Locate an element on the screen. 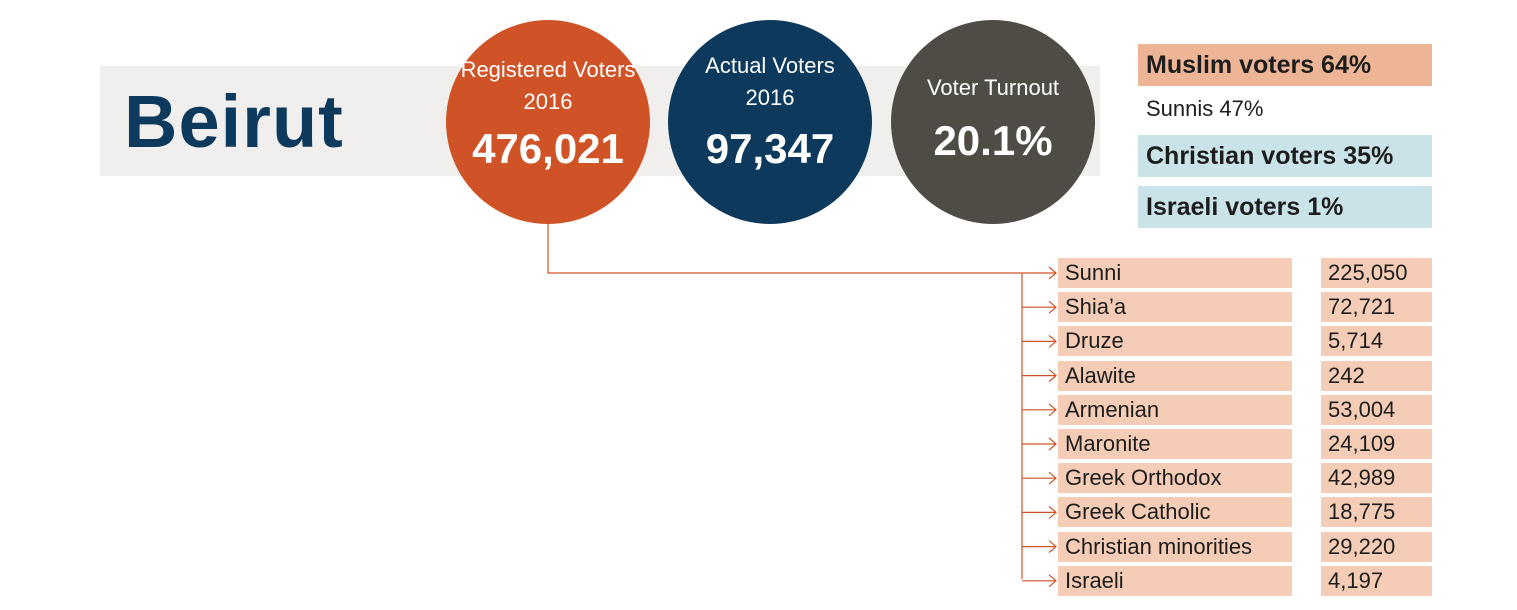 This screenshot has height=610, width=1517. breakdown-label: Armenian is located at coordinates (1175, 409).